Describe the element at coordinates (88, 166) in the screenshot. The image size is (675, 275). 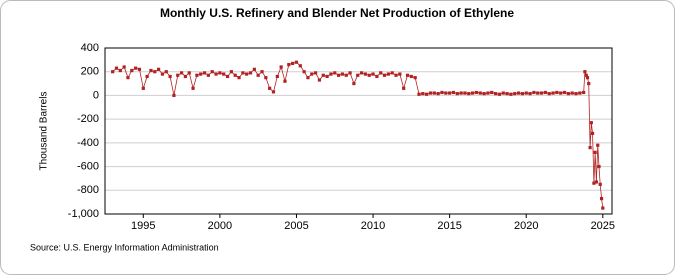
I see `y-tick-label: -600` at that location.